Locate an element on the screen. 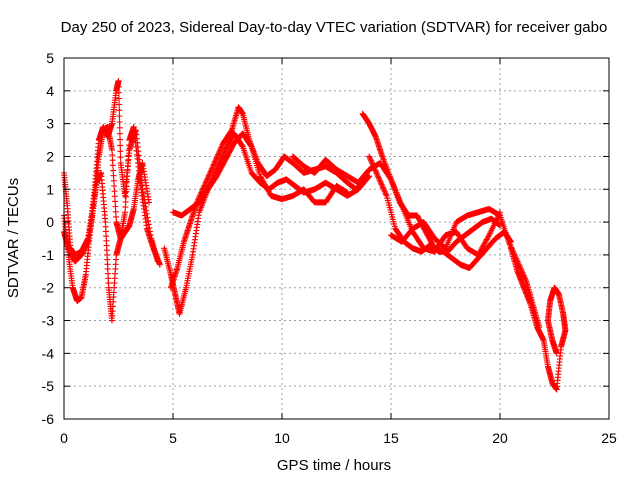  series-track-i is located at coordinates (434, 204).